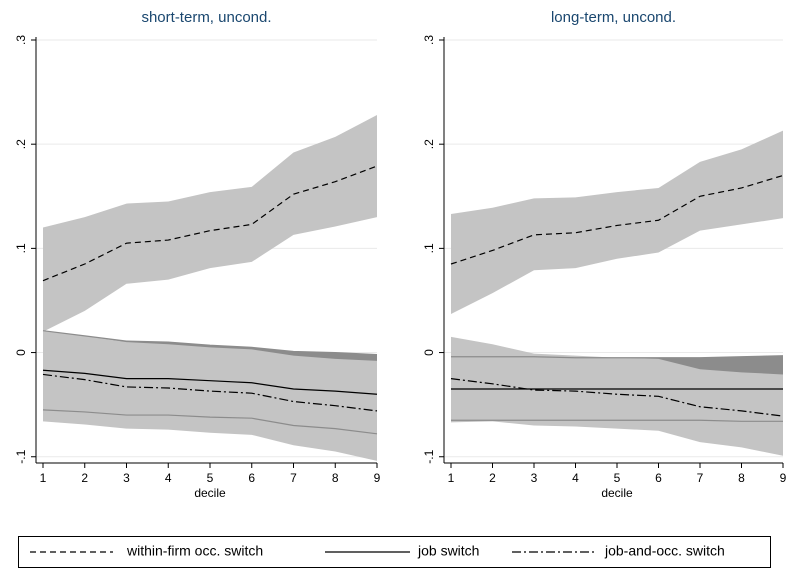  Describe the element at coordinates (194, 551) in the screenshot. I see `legend-label: within-firm occ. switch` at that location.